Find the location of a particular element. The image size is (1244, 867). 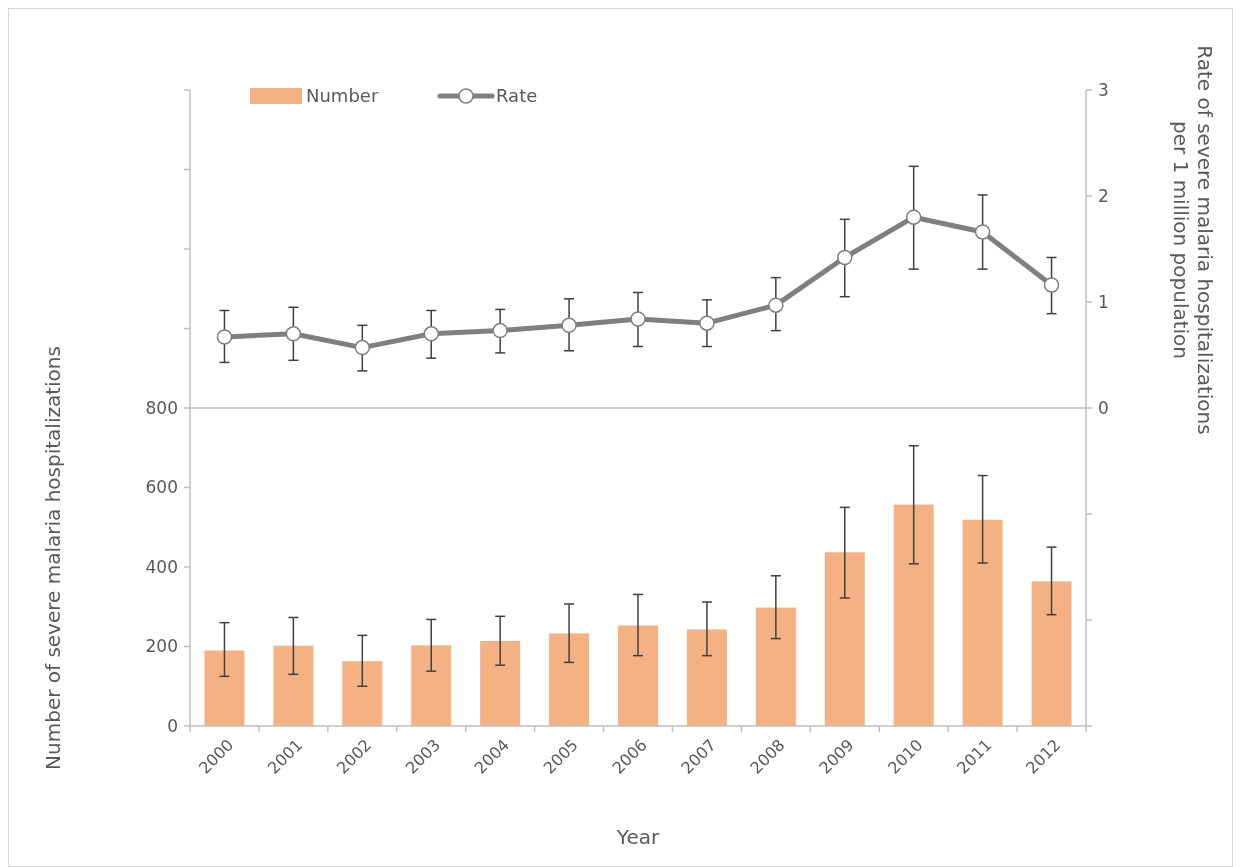

legend-label: Rate is located at coordinates (517, 96).